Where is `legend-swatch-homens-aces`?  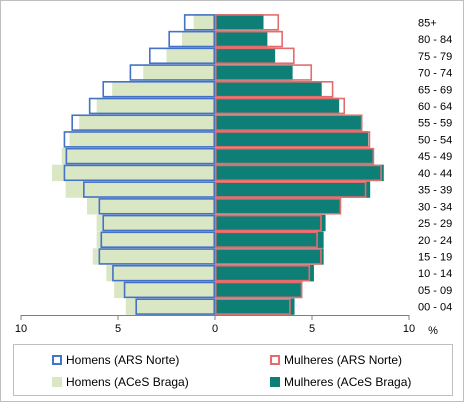 legend-swatch-homens-aces is located at coordinates (57, 382).